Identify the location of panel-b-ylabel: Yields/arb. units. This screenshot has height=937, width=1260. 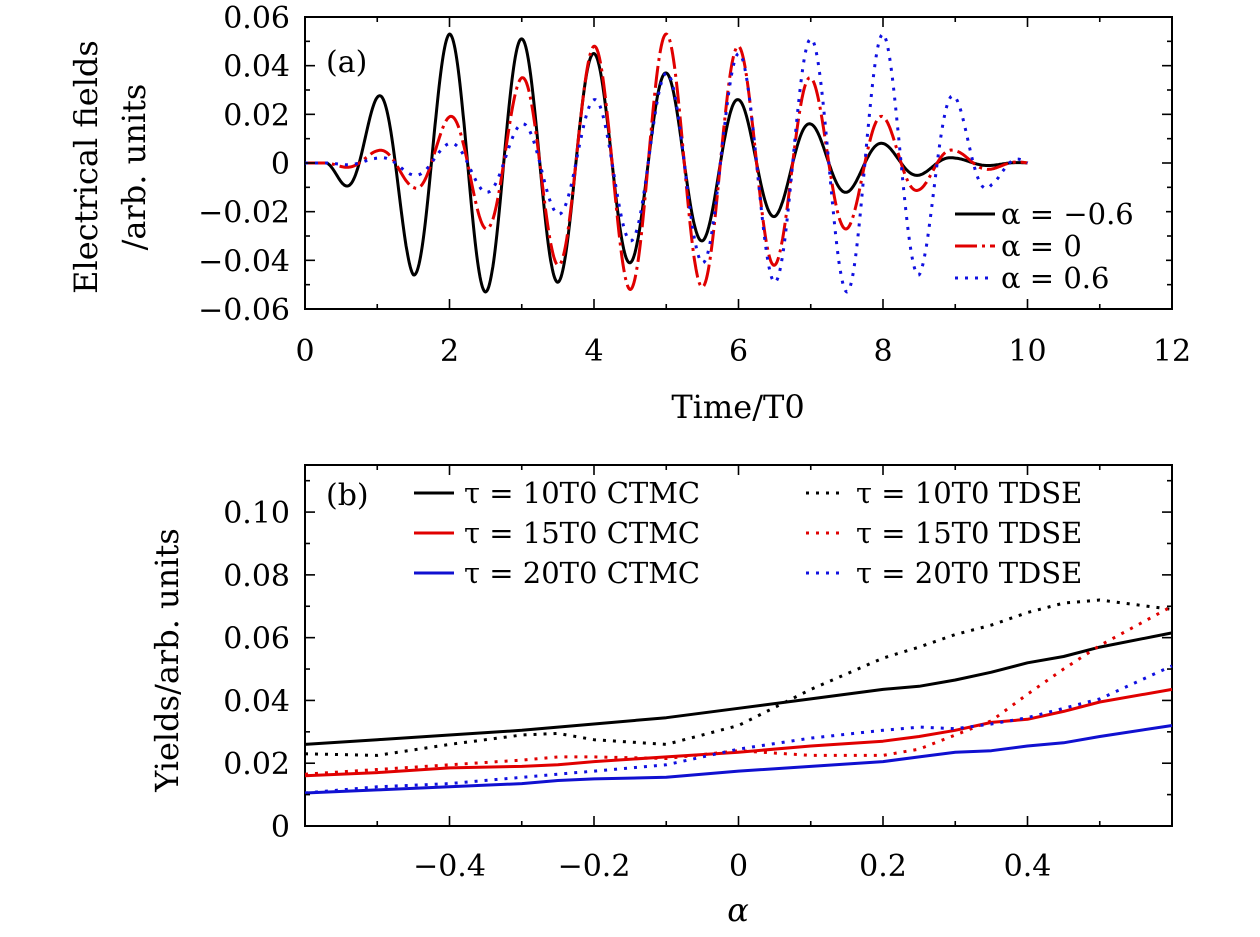
(167, 660).